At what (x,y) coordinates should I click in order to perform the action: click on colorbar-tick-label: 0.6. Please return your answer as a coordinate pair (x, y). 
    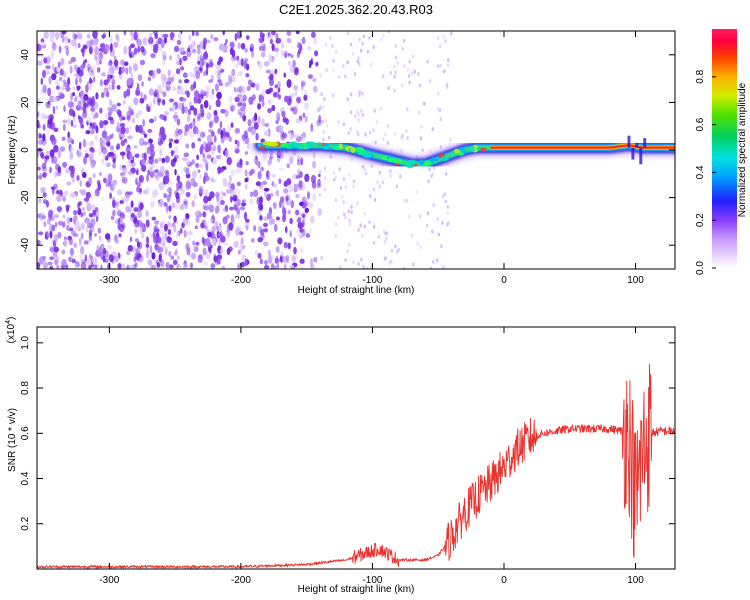
    Looking at the image, I should click on (700, 124).